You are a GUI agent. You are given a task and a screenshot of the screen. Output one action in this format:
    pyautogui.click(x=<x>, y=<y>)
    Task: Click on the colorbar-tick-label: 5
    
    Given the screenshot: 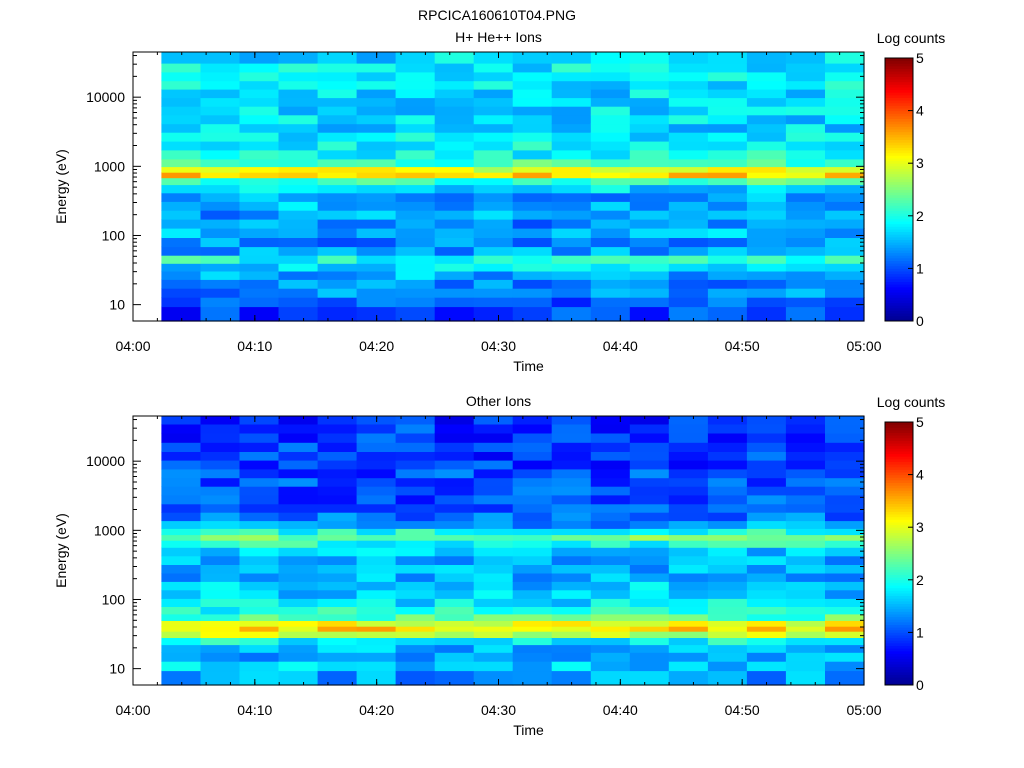 What is the action you would take?
    pyautogui.click(x=920, y=422)
    